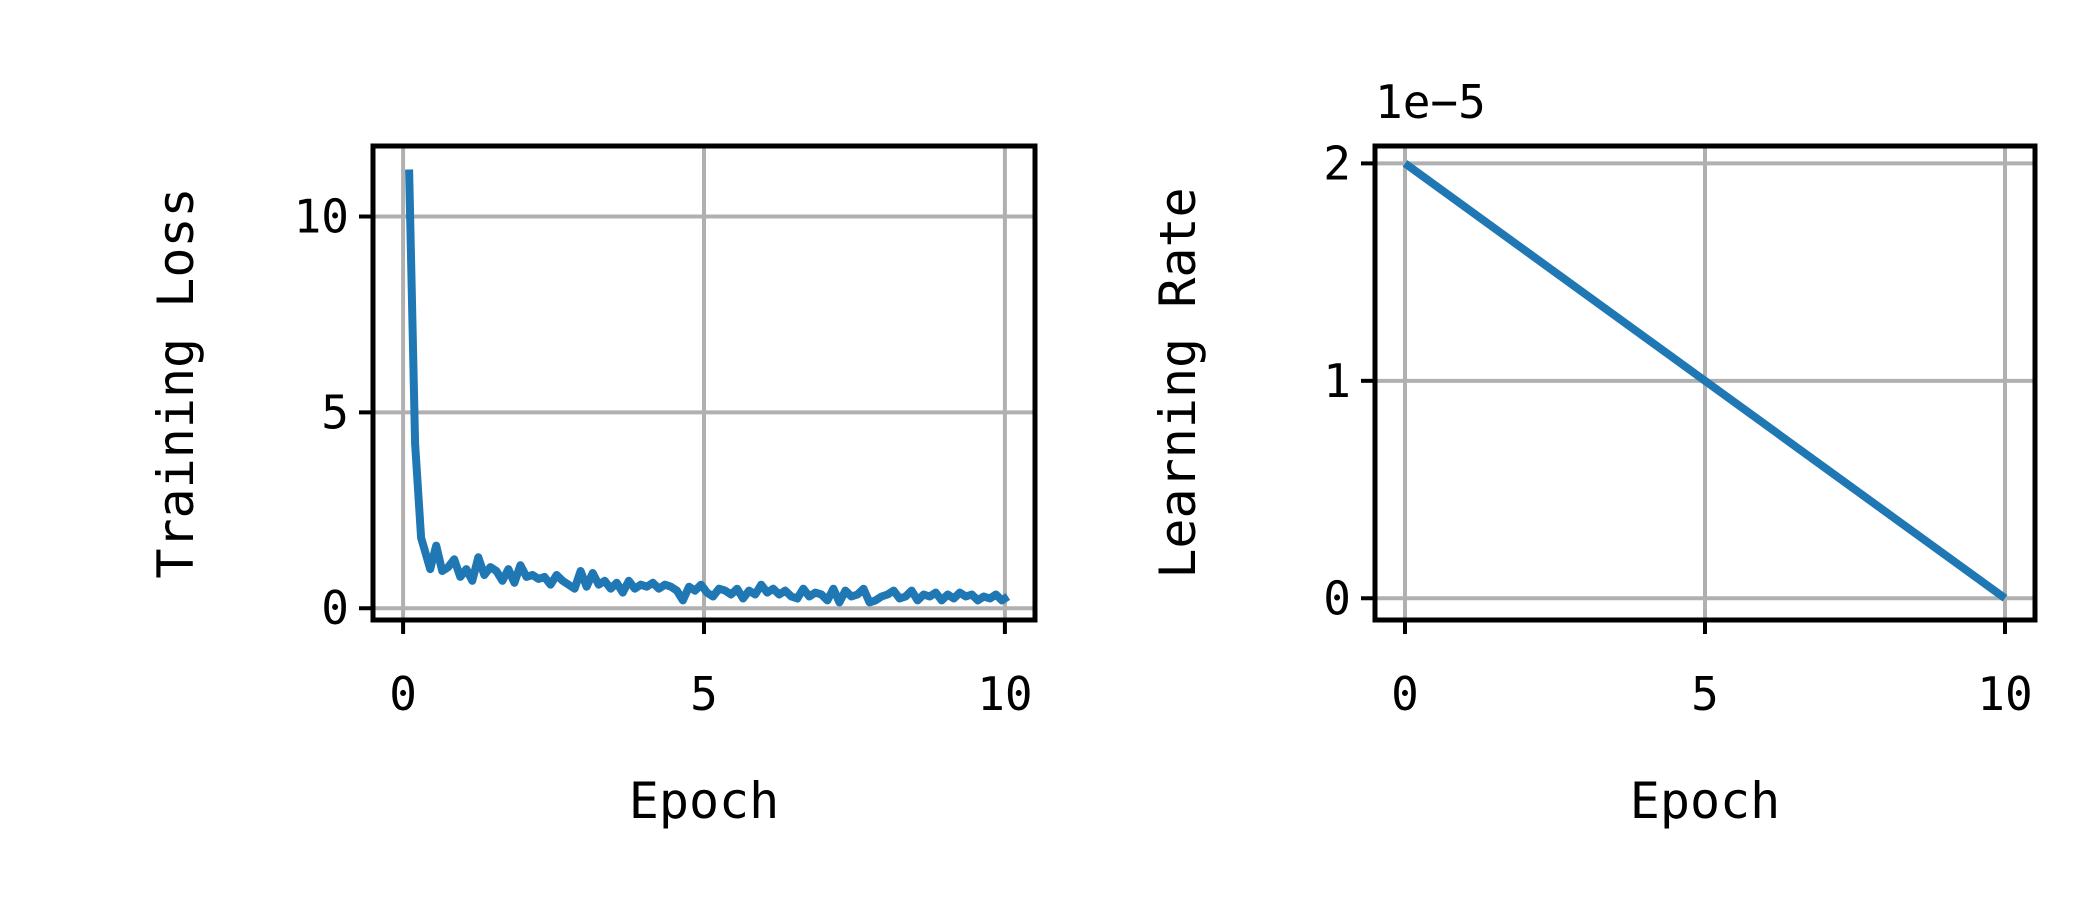 The height and width of the screenshot is (900, 2100). What do you see at coordinates (176, 382) in the screenshot?
I see `y-axis-label: Training Loss` at bounding box center [176, 382].